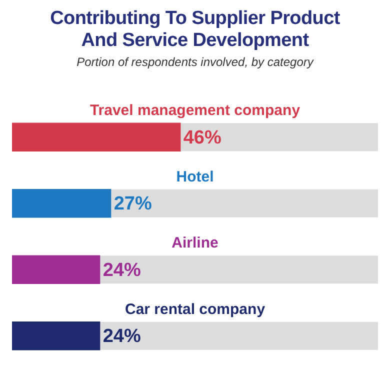 The width and height of the screenshot is (390, 371). Describe the element at coordinates (195, 243) in the screenshot. I see `y-tick-label: Airline` at that location.